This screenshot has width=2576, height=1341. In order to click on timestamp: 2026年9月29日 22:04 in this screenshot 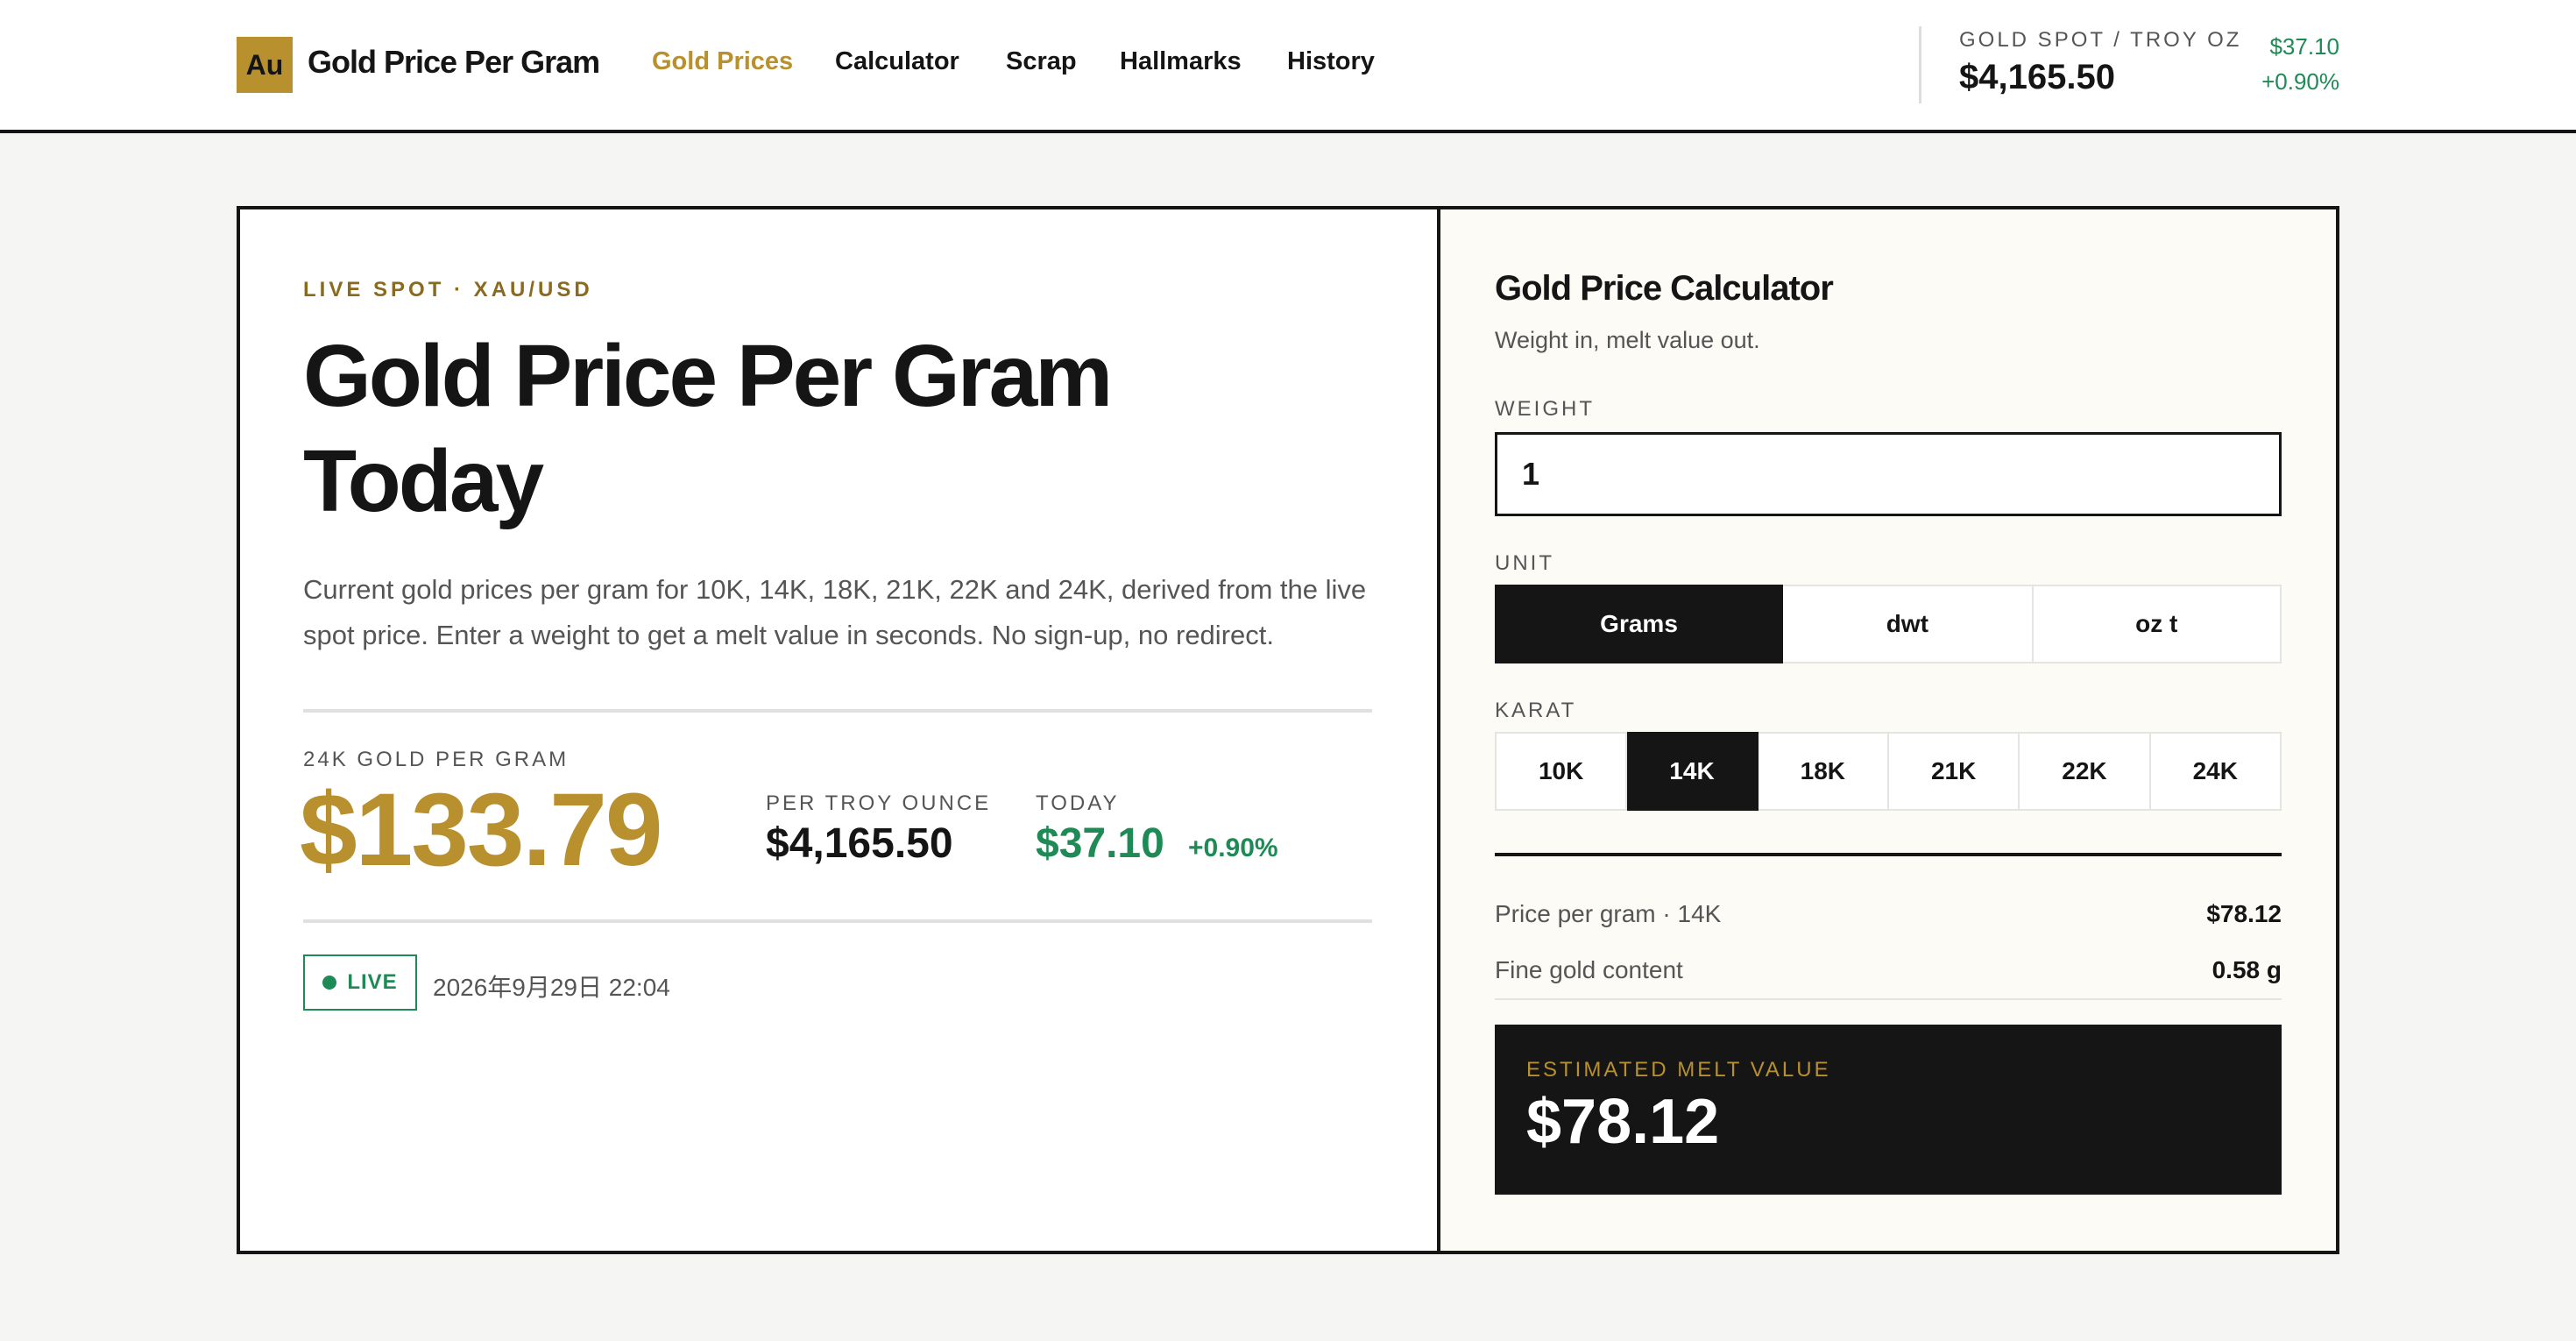, I will do `click(551, 987)`.